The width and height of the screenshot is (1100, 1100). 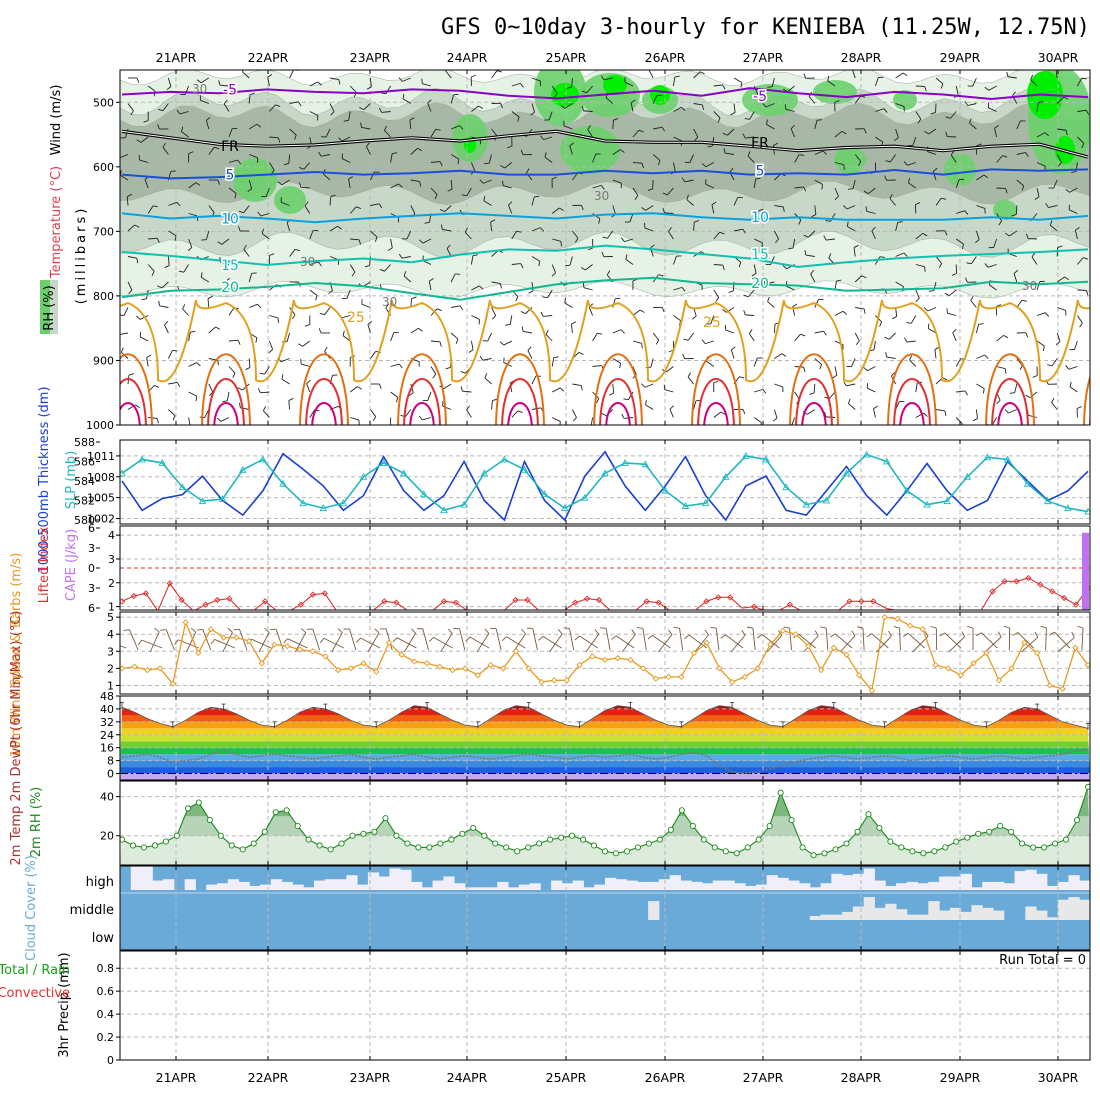 What do you see at coordinates (49, 307) in the screenshot?
I see `rh-legend-label: RH (%)` at bounding box center [49, 307].